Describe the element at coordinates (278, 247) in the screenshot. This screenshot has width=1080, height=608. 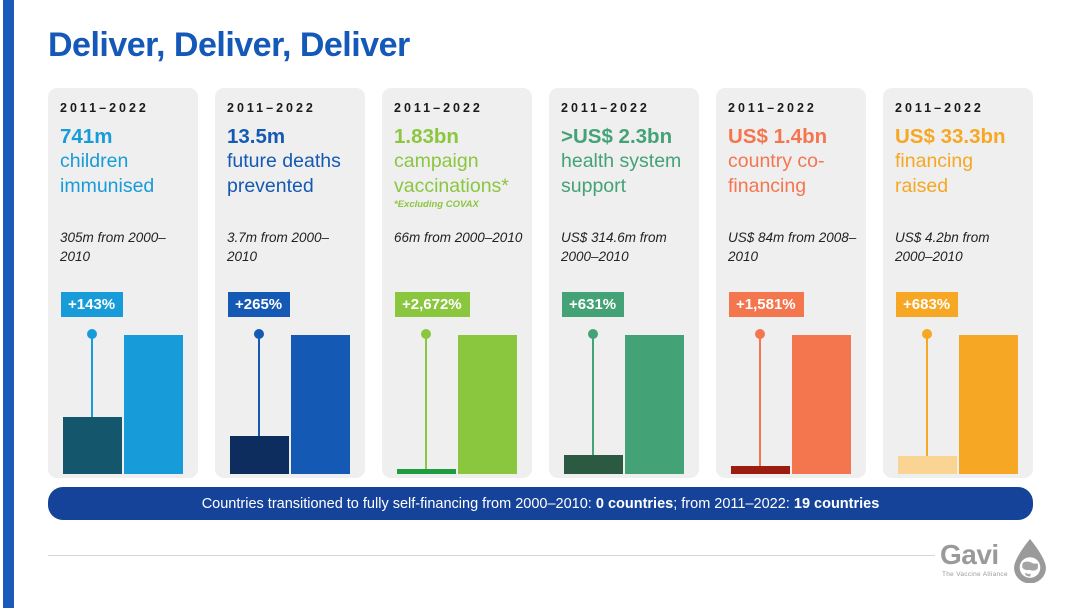
I see `comparison-text: 3.7m from 2000–2010` at that location.